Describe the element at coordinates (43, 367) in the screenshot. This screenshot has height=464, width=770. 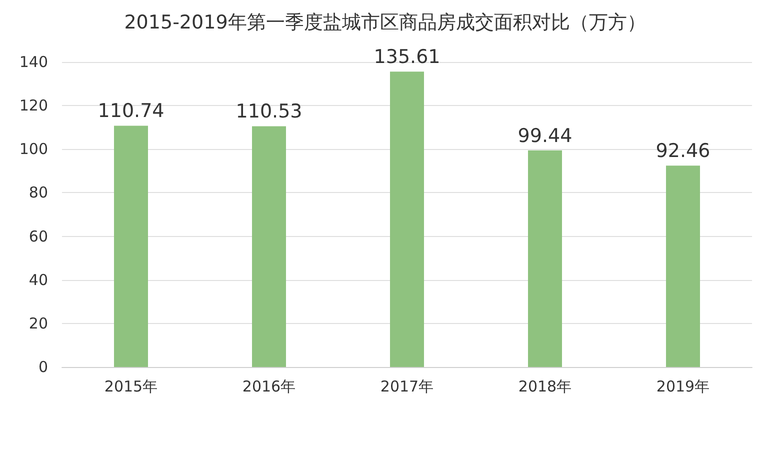
I see `y-tick-label: 0` at that location.